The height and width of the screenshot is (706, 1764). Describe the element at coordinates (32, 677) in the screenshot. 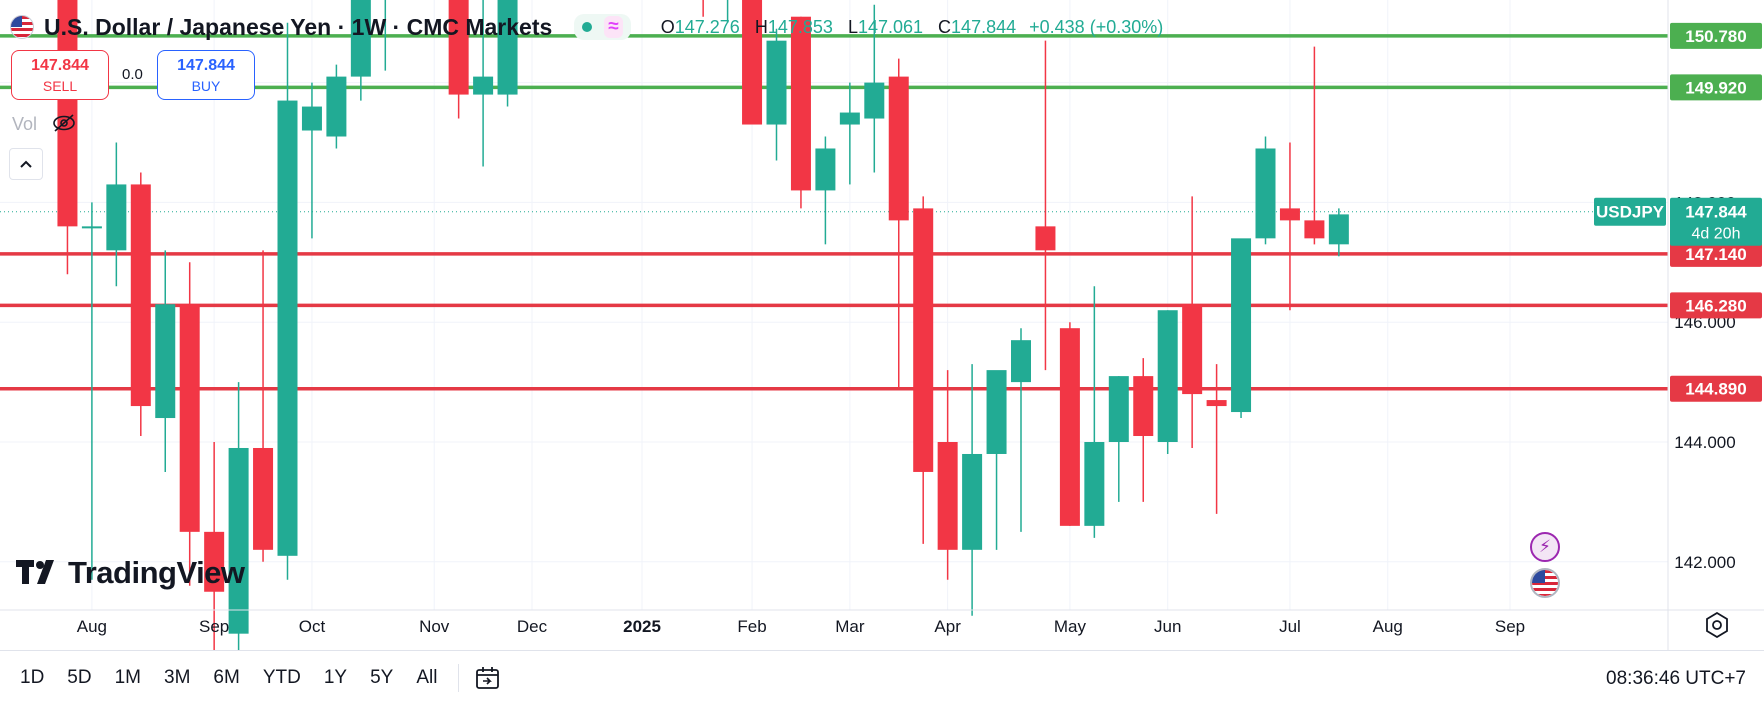

I see `range-1d: 1D` at that location.